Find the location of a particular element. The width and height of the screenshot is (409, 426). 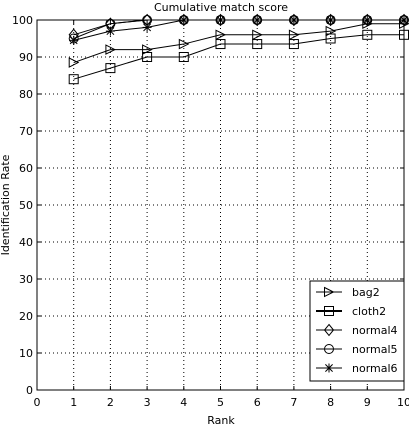

y-tick-label: 40 is located at coordinates (26, 242).